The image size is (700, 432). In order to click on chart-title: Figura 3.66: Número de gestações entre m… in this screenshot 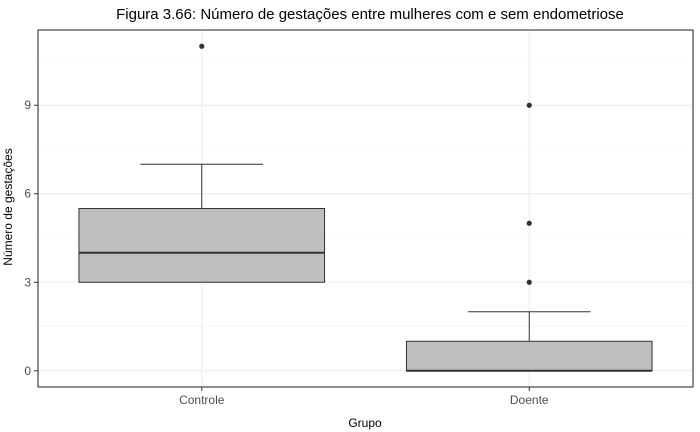, I will do `click(370, 14)`.